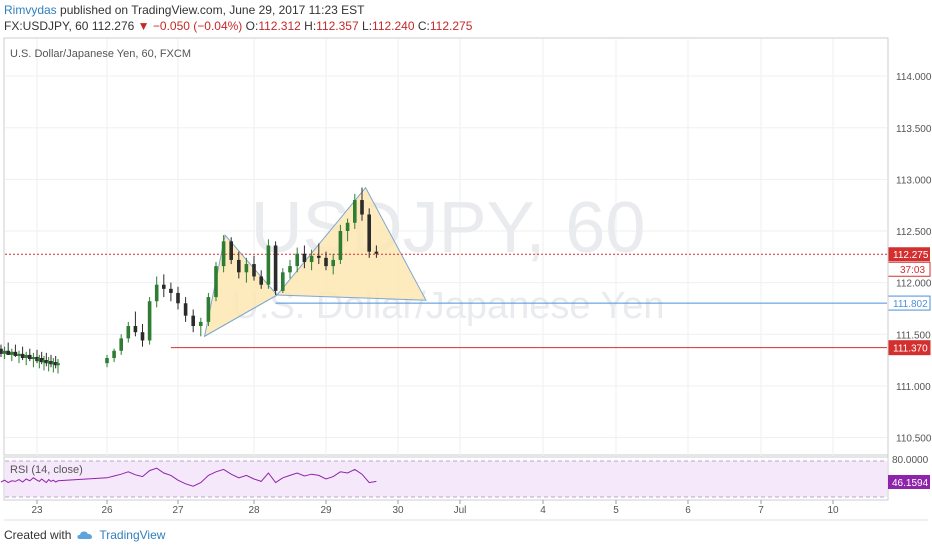  What do you see at coordinates (30, 10) in the screenshot?
I see `author-link: Rimvydas` at bounding box center [30, 10].